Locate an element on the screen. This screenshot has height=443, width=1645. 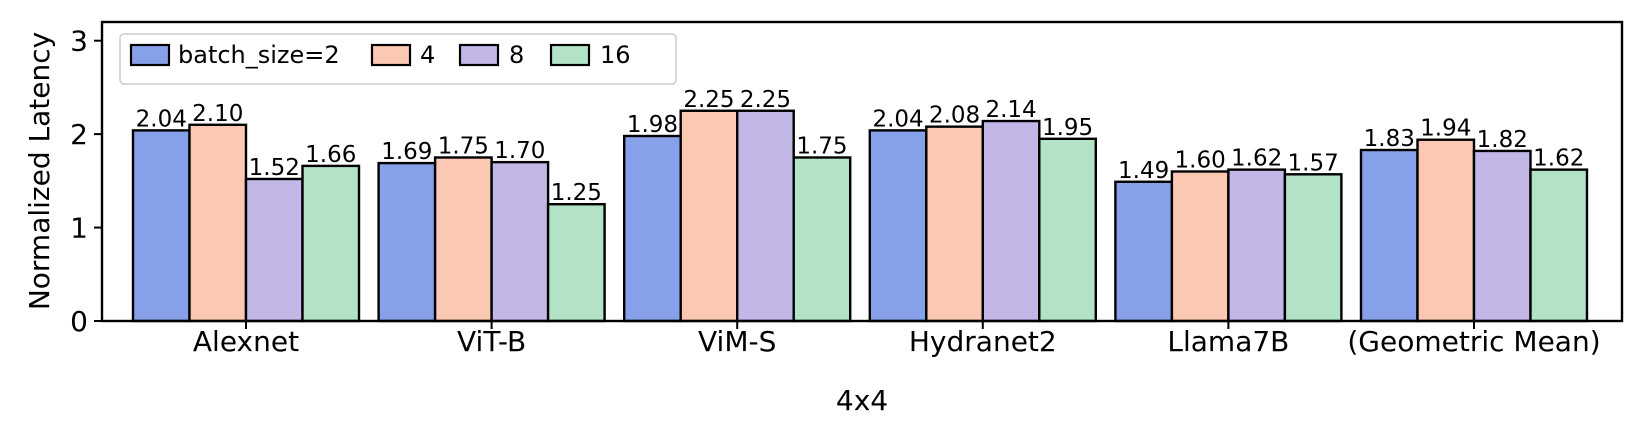
bar-value-label: 2.08 is located at coordinates (954, 116).